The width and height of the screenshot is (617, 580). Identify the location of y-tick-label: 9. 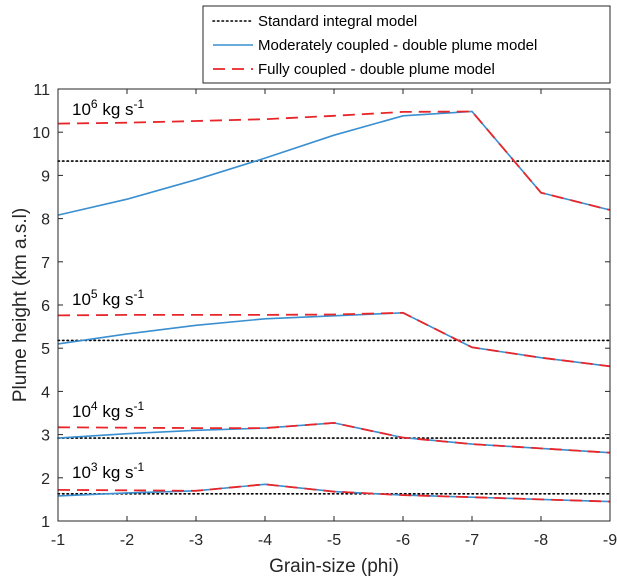
(45, 176).